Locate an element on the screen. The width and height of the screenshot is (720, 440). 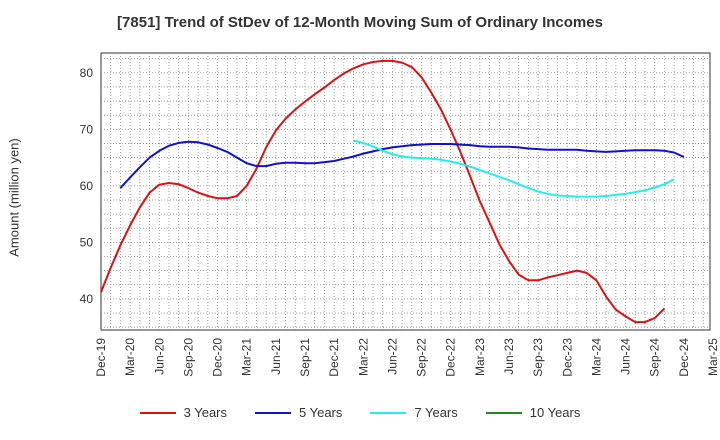
legend-label: 3 Years is located at coordinates (205, 412).